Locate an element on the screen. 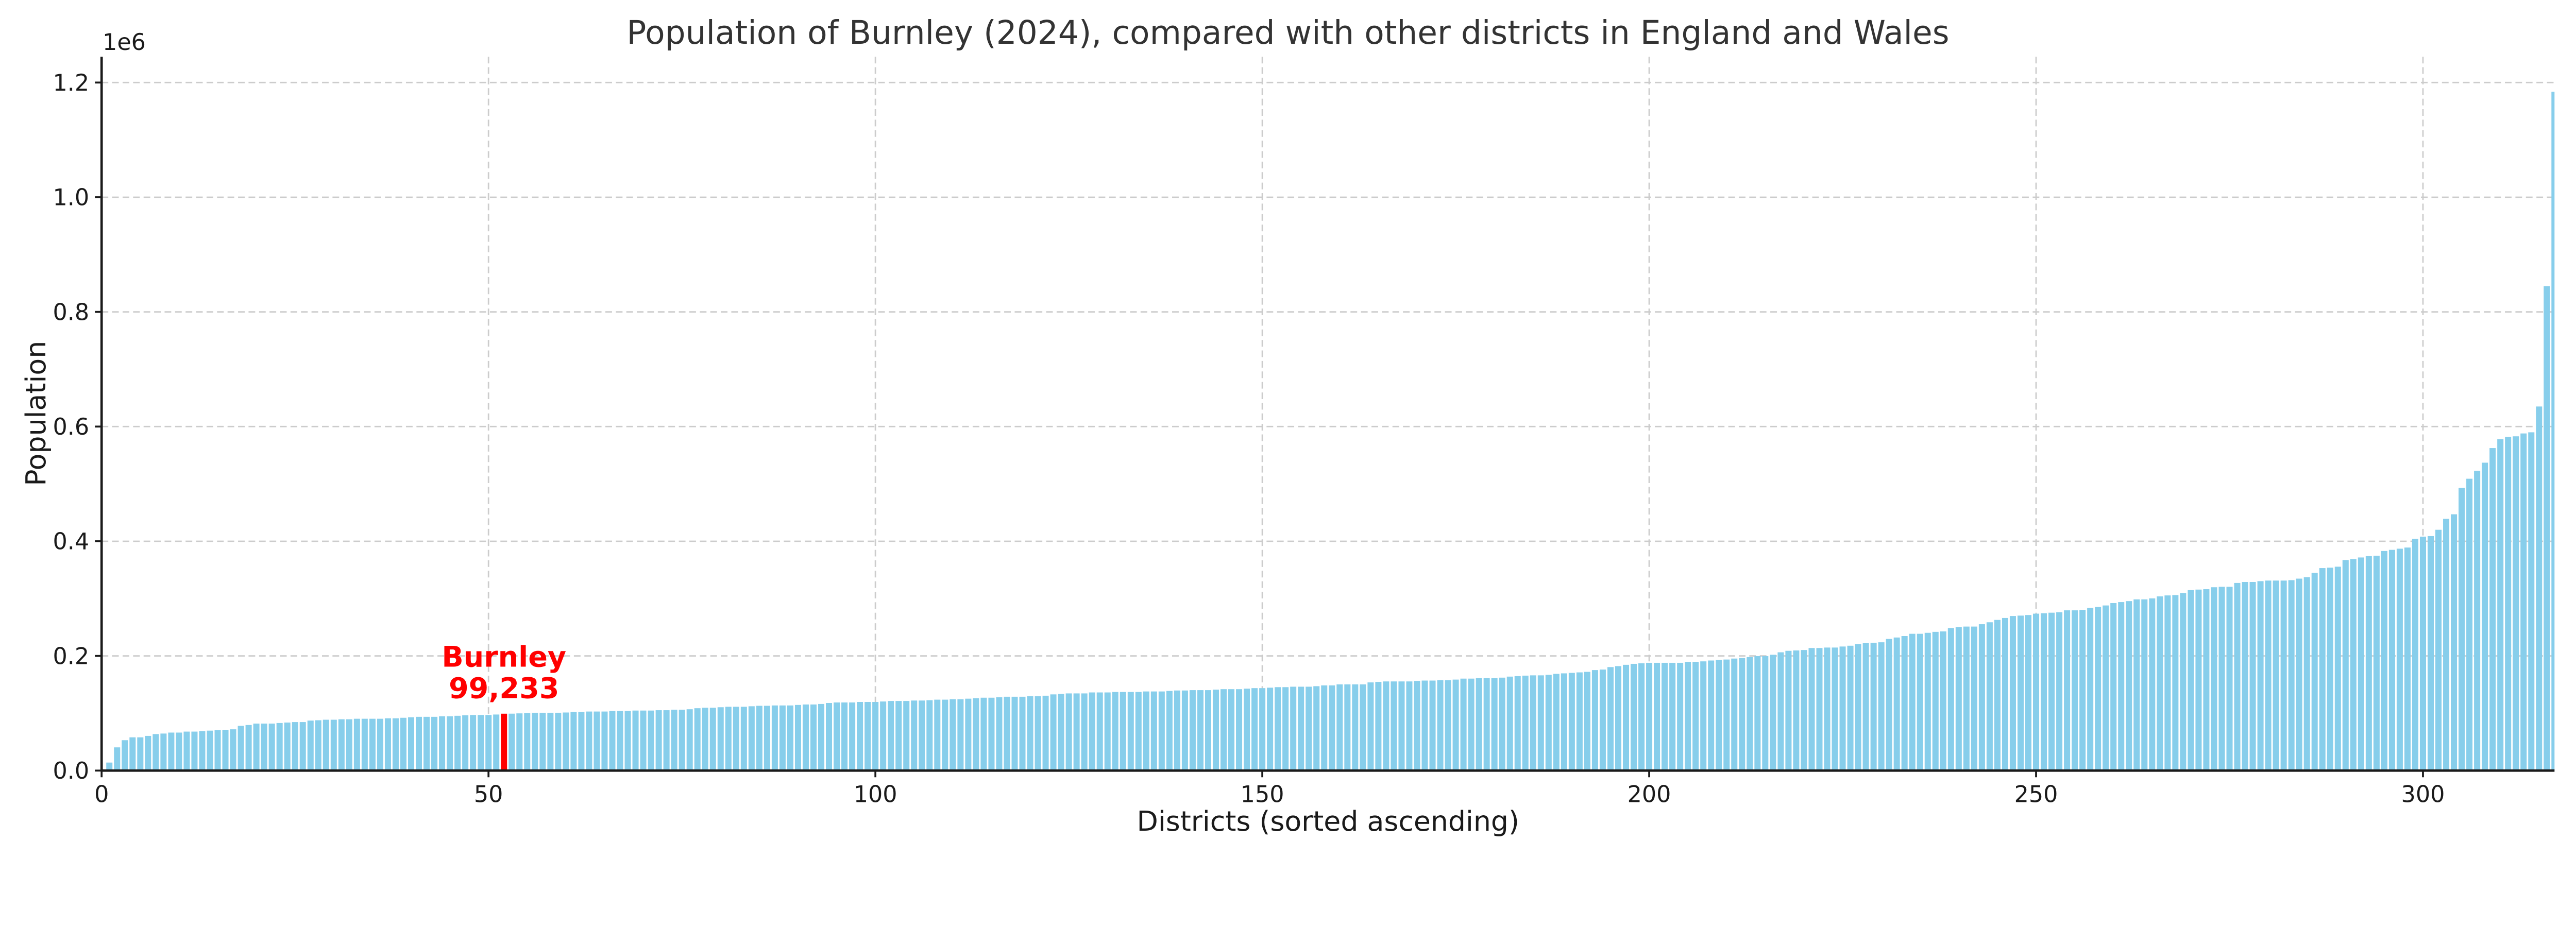  bar-highlight-burnley is located at coordinates (504, 742).